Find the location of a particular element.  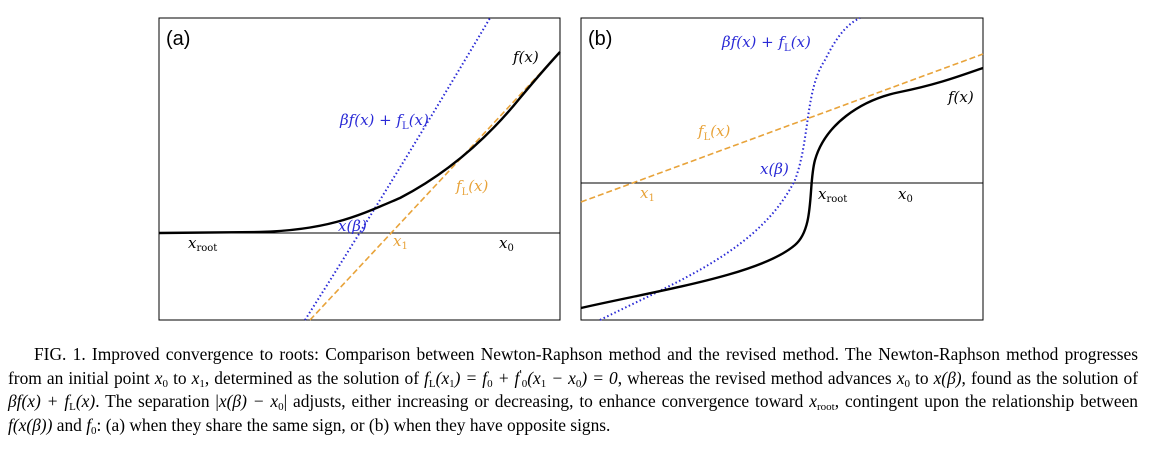

panel-b-x1-label: x1 is located at coordinates (647, 194).